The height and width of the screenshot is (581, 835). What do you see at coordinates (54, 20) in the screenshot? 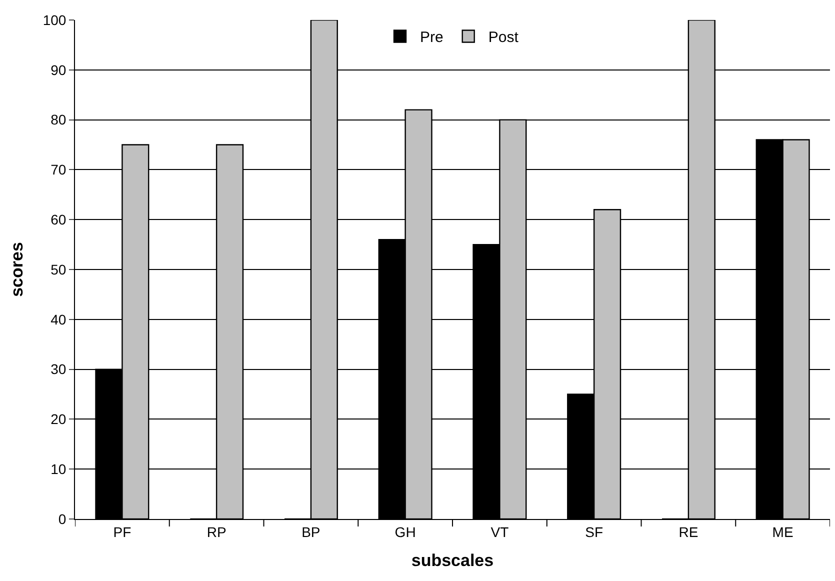
I see `y-tick-label: 100` at bounding box center [54, 20].